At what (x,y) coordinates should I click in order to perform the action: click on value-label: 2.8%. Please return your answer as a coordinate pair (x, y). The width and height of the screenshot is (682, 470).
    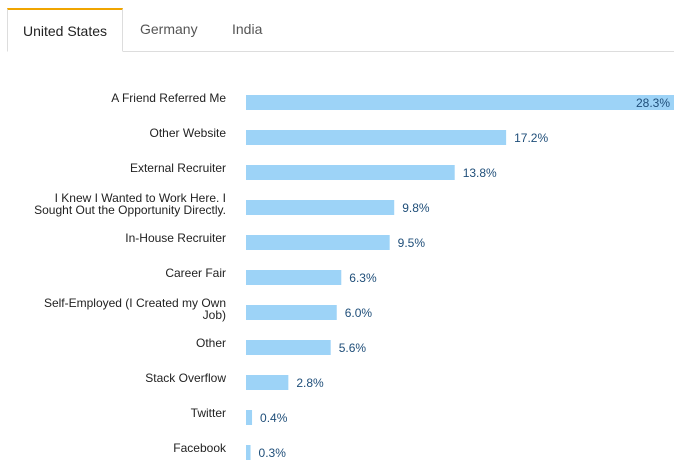
    Looking at the image, I should click on (310, 383).